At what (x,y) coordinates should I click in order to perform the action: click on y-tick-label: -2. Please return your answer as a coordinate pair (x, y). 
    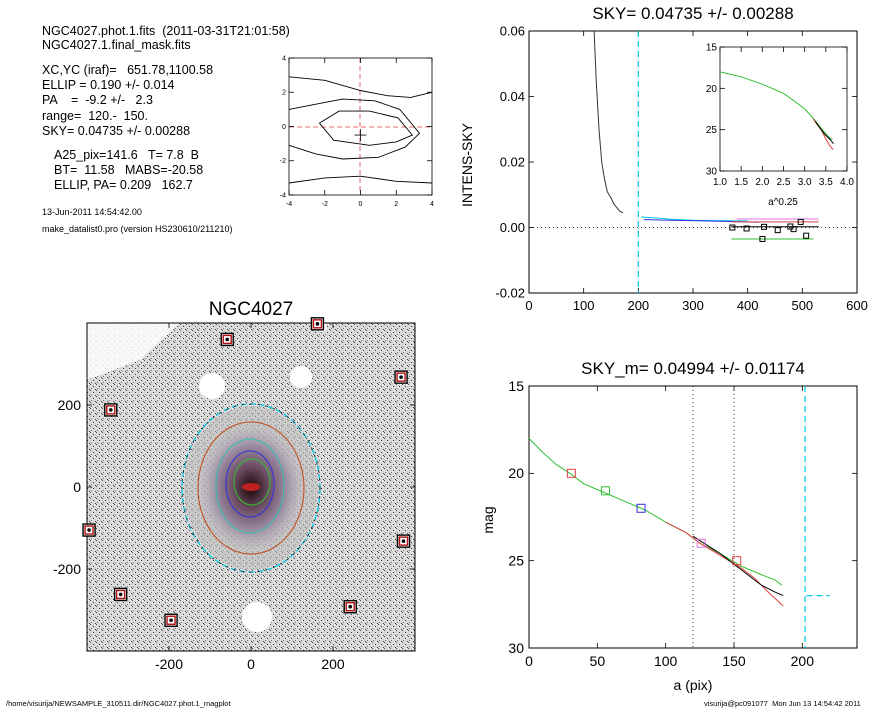
    Looking at the image, I should click on (283, 161).